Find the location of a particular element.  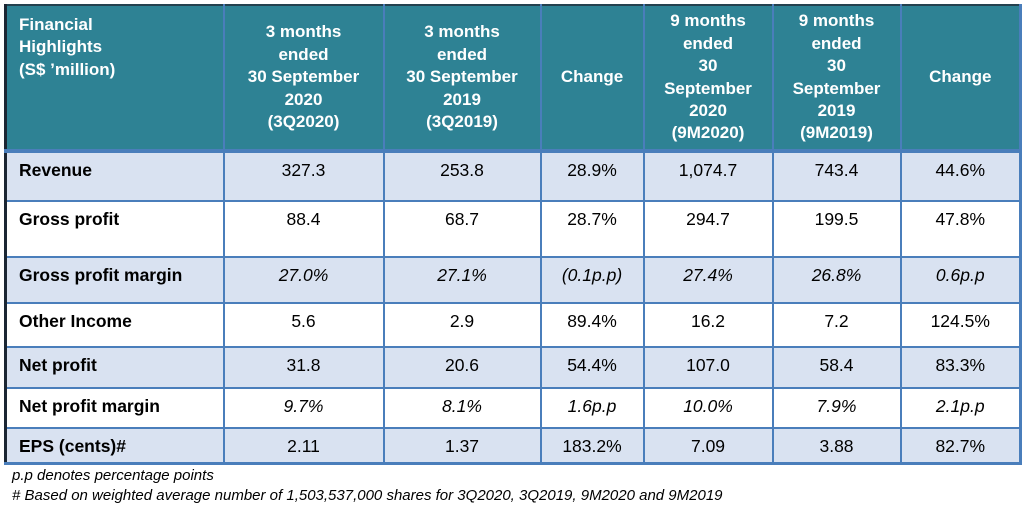

cell: 27.1% is located at coordinates (462, 280).